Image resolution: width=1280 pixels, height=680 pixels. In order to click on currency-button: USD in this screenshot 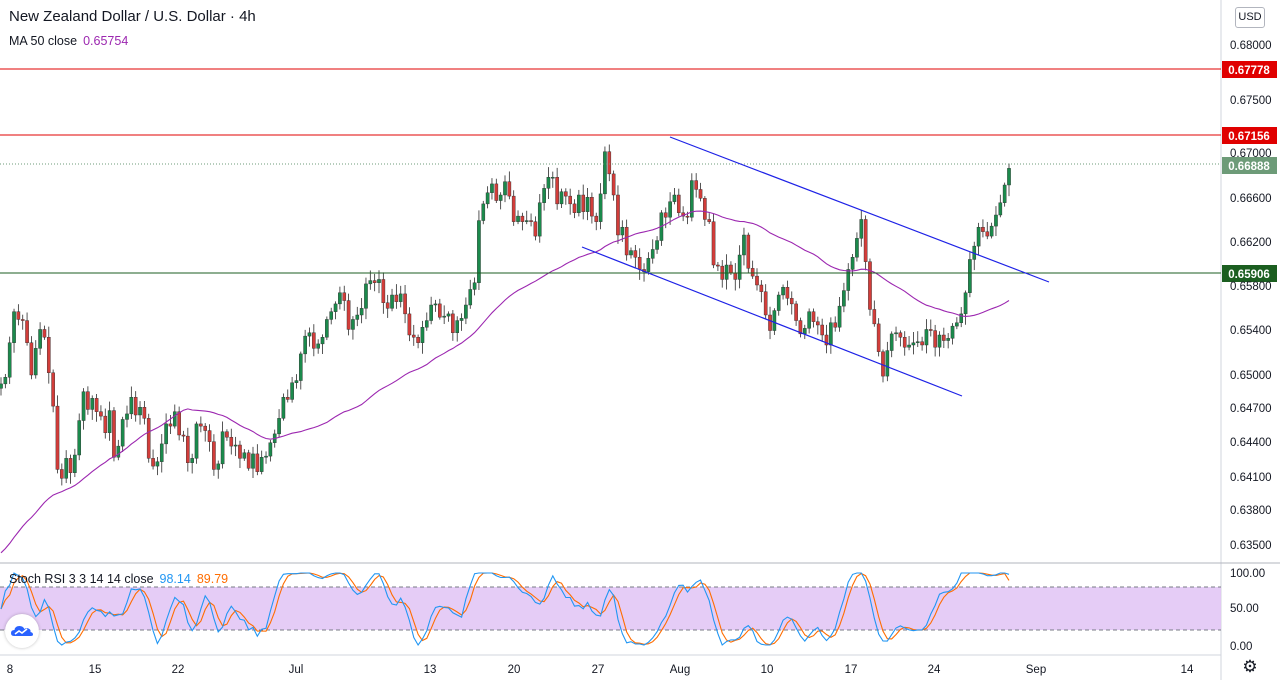, I will do `click(1250, 17)`.